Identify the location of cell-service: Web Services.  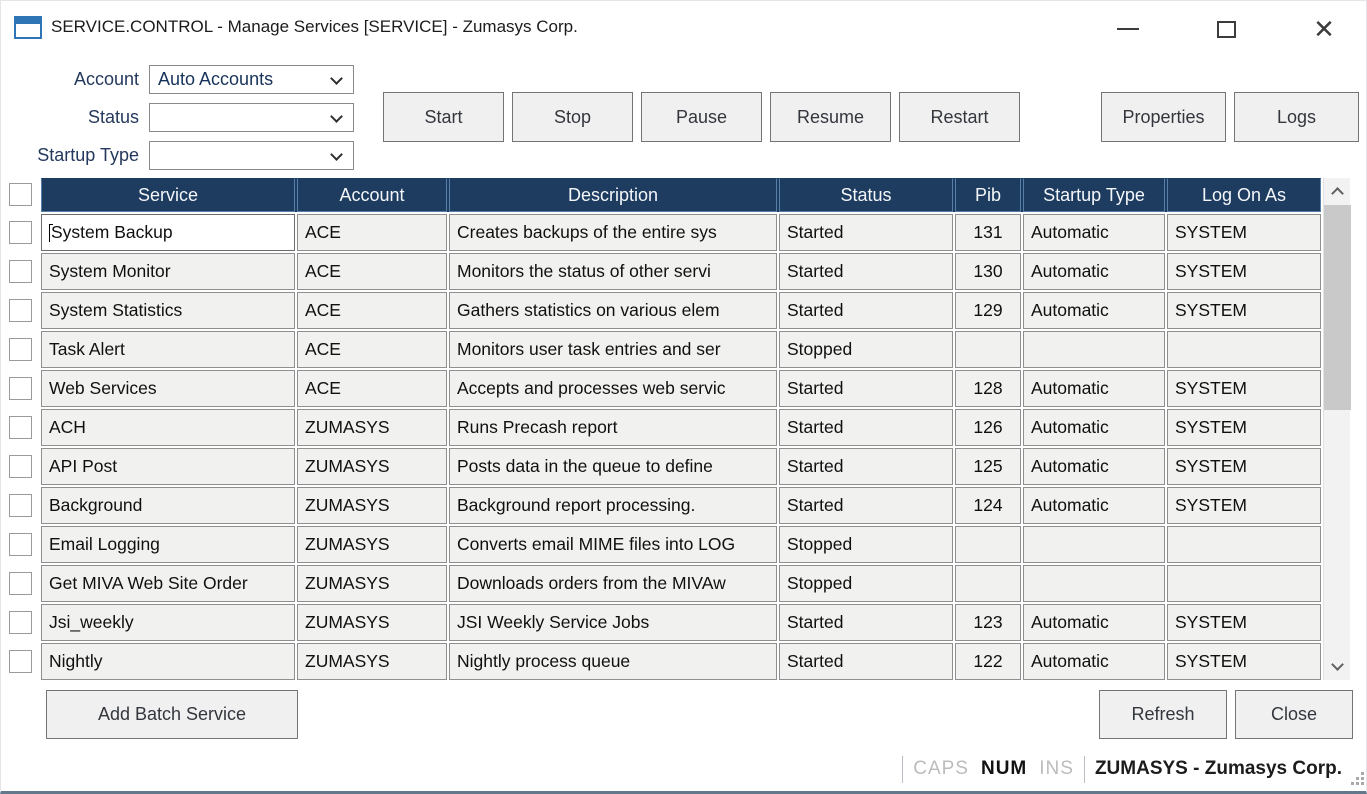
(168, 388).